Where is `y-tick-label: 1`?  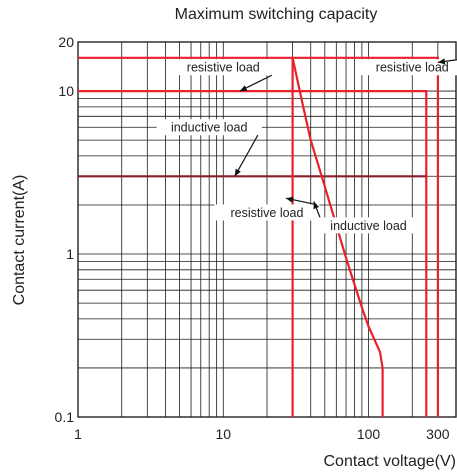
y-tick-label: 1 is located at coordinates (70, 254).